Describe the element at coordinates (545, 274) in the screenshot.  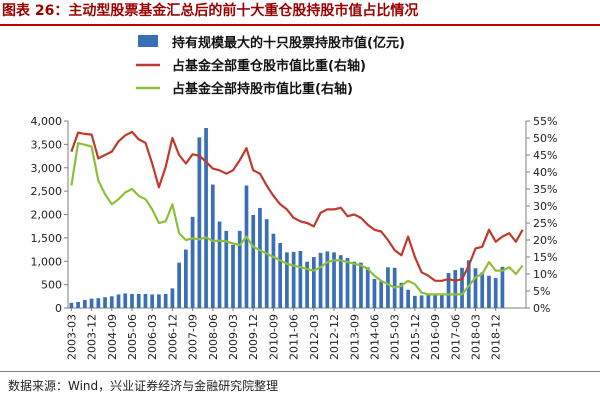
I see `right-tick-label: 10%` at that location.